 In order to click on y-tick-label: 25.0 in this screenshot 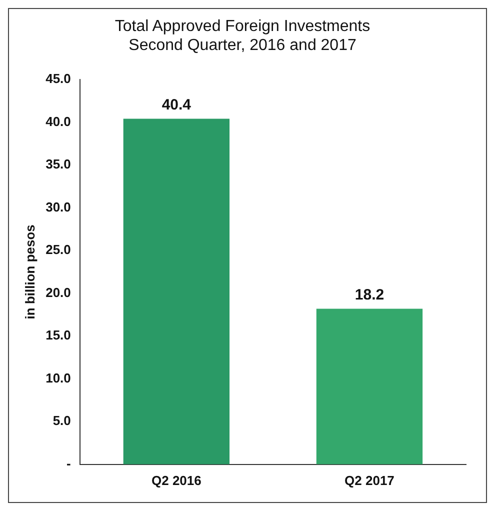, I will do `click(58, 250)`.